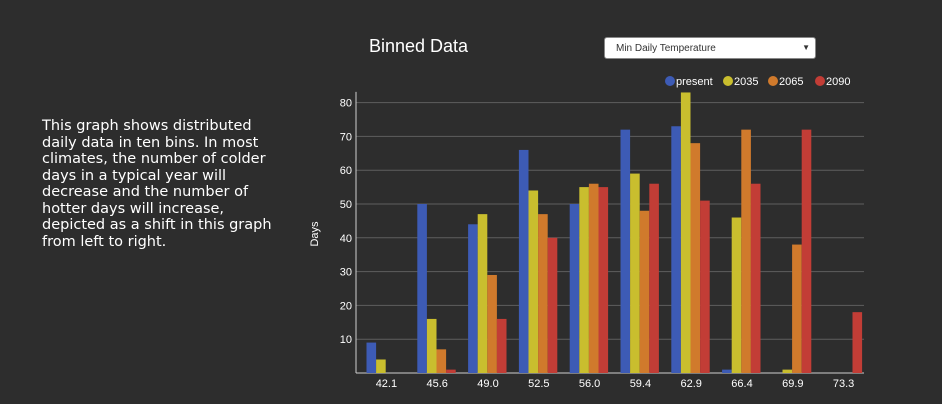 Image resolution: width=942 pixels, height=404 pixels. What do you see at coordinates (843, 384) in the screenshot?
I see `x-tick-label: 73.3` at bounding box center [843, 384].